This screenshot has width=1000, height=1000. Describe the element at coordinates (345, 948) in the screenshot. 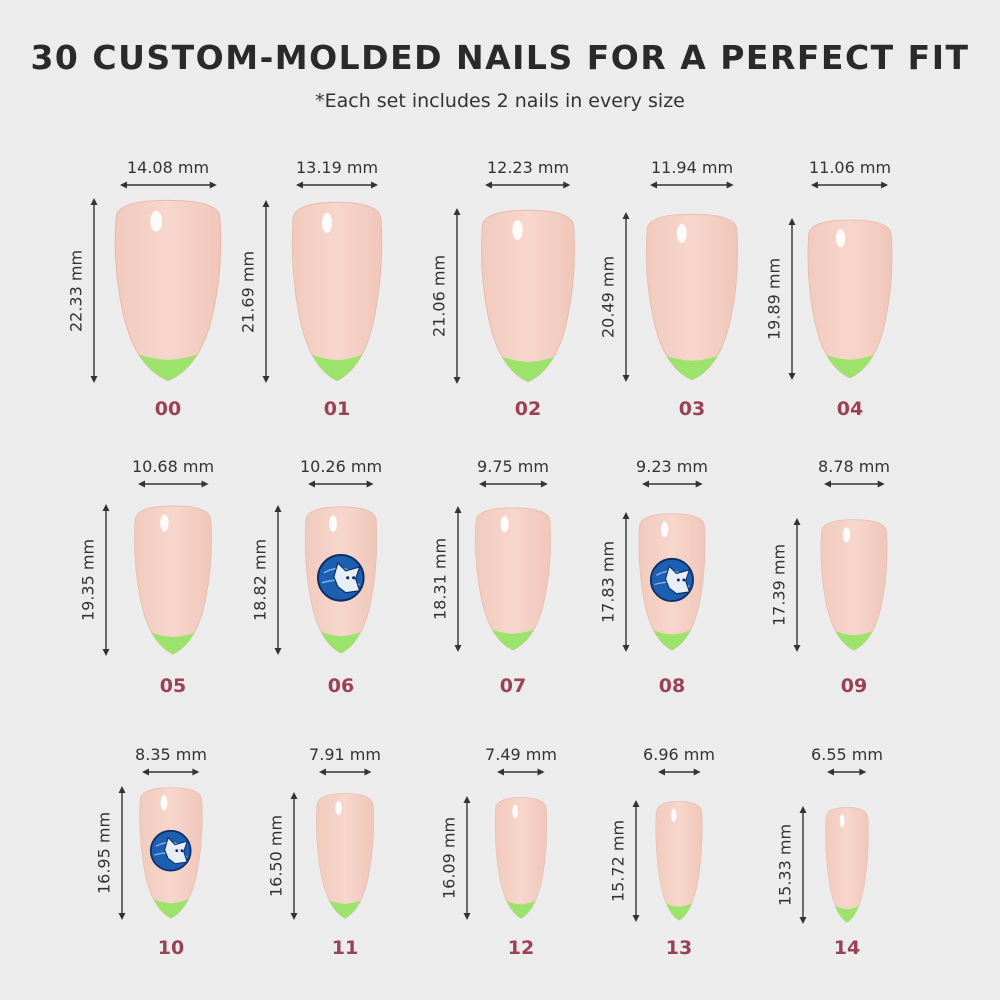

I see `size-label: 11` at that location.